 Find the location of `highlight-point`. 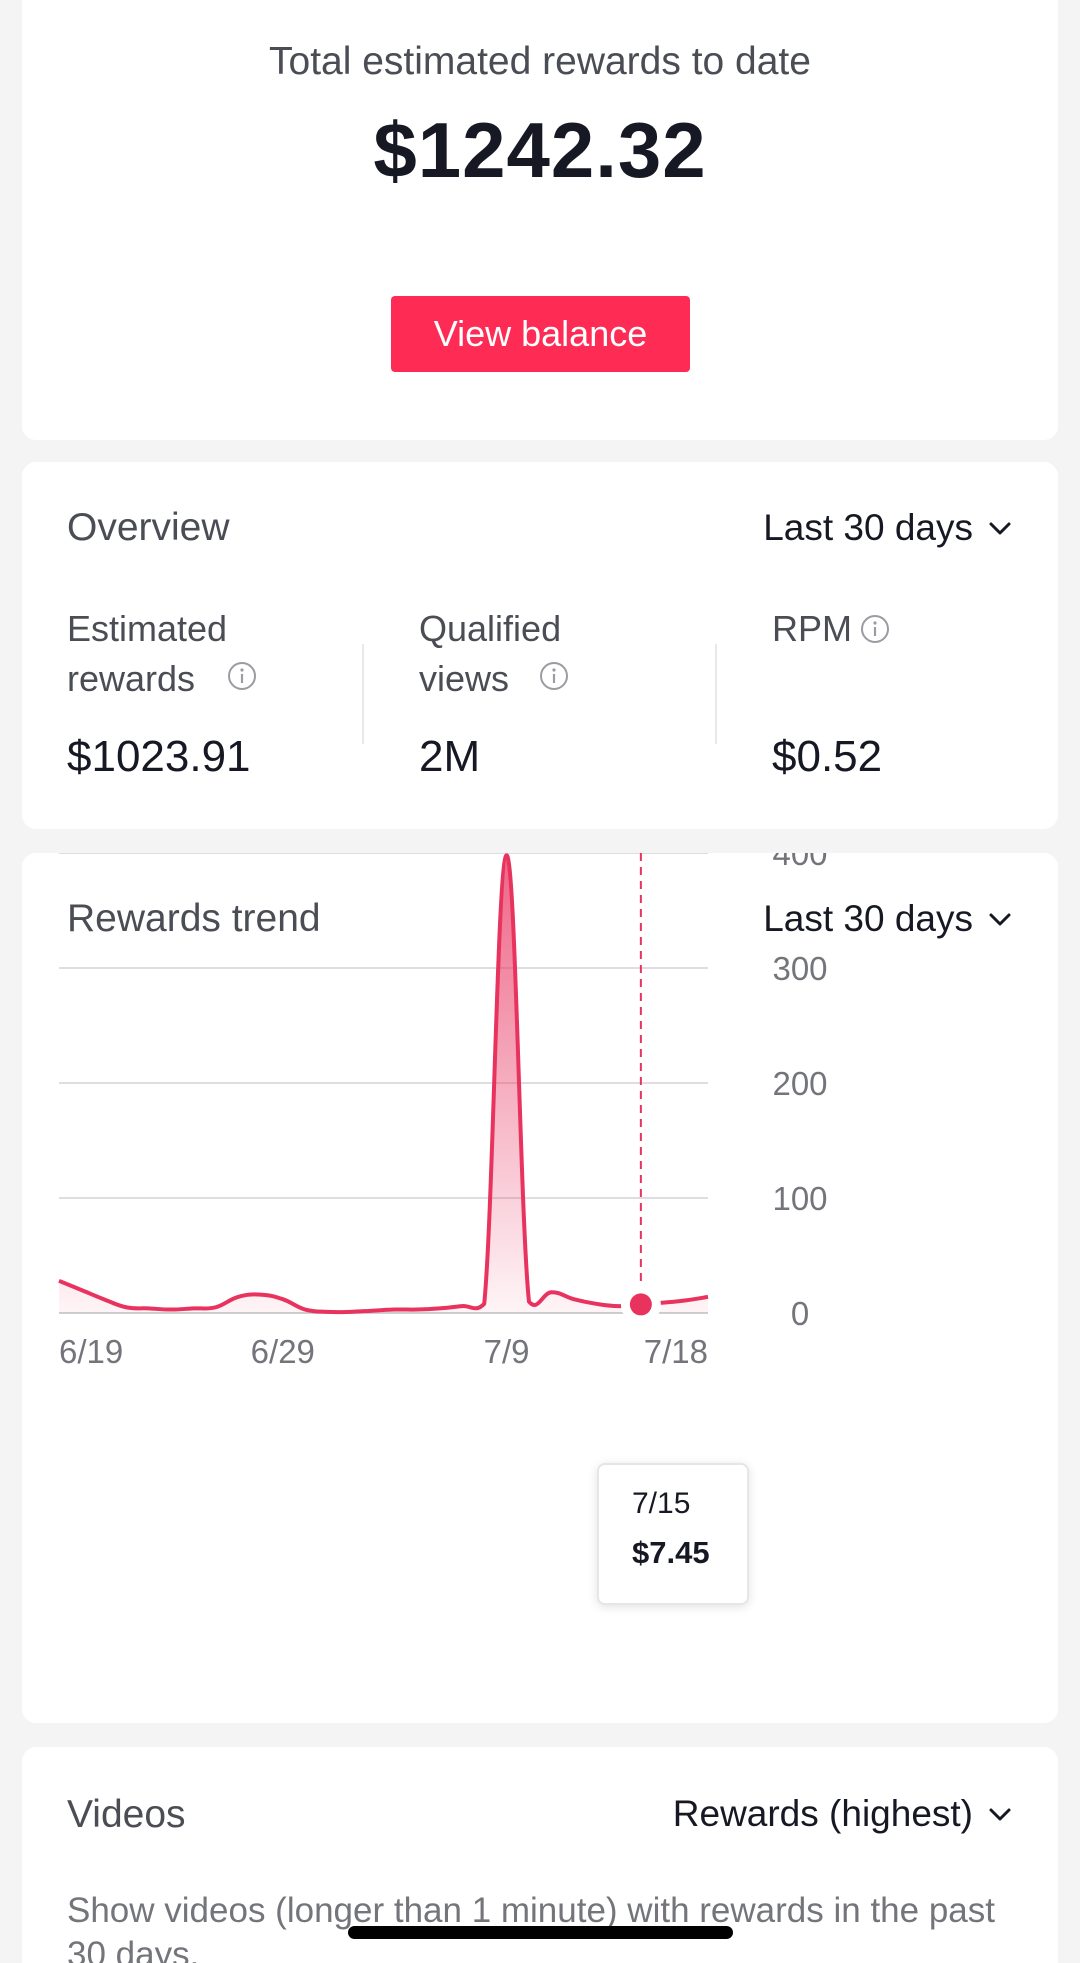

highlight-point is located at coordinates (640, 1304).